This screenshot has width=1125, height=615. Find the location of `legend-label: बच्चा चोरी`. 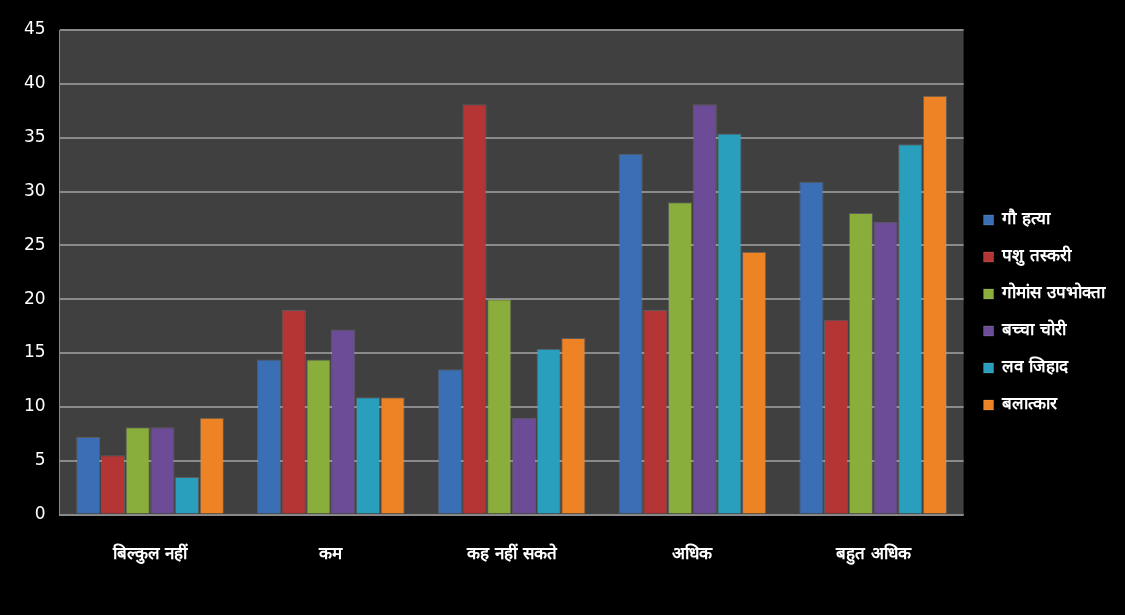

legend-label: बच्चा चोरी is located at coordinates (1034, 329).